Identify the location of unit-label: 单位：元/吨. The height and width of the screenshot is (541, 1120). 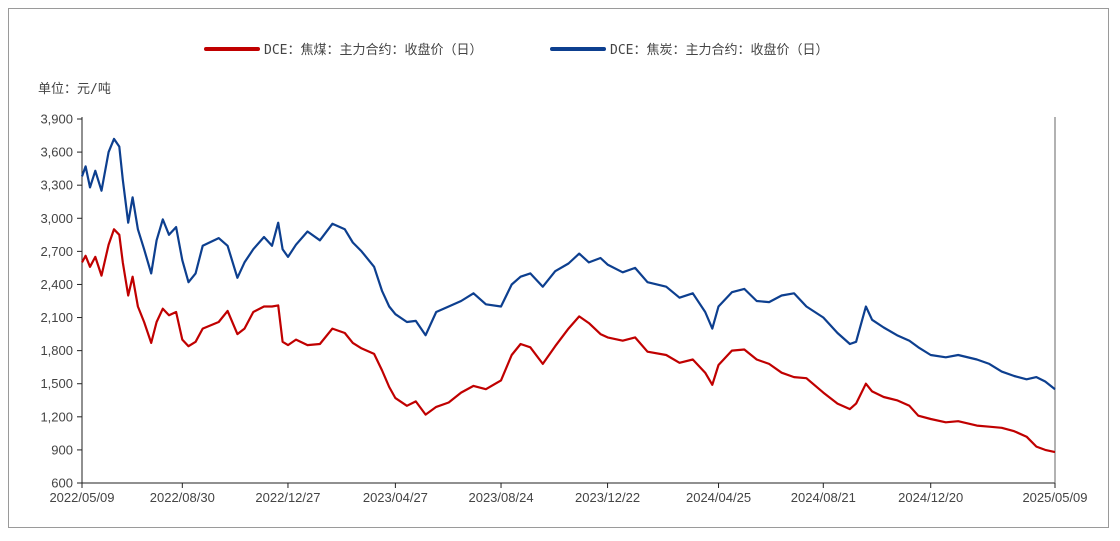
(74, 89).